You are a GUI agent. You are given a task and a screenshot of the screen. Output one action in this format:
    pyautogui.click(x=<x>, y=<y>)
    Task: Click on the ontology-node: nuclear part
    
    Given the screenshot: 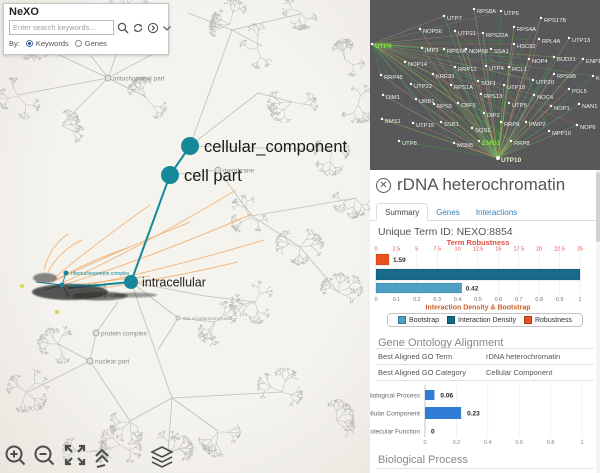 What is the action you would take?
    pyautogui.click(x=108, y=361)
    